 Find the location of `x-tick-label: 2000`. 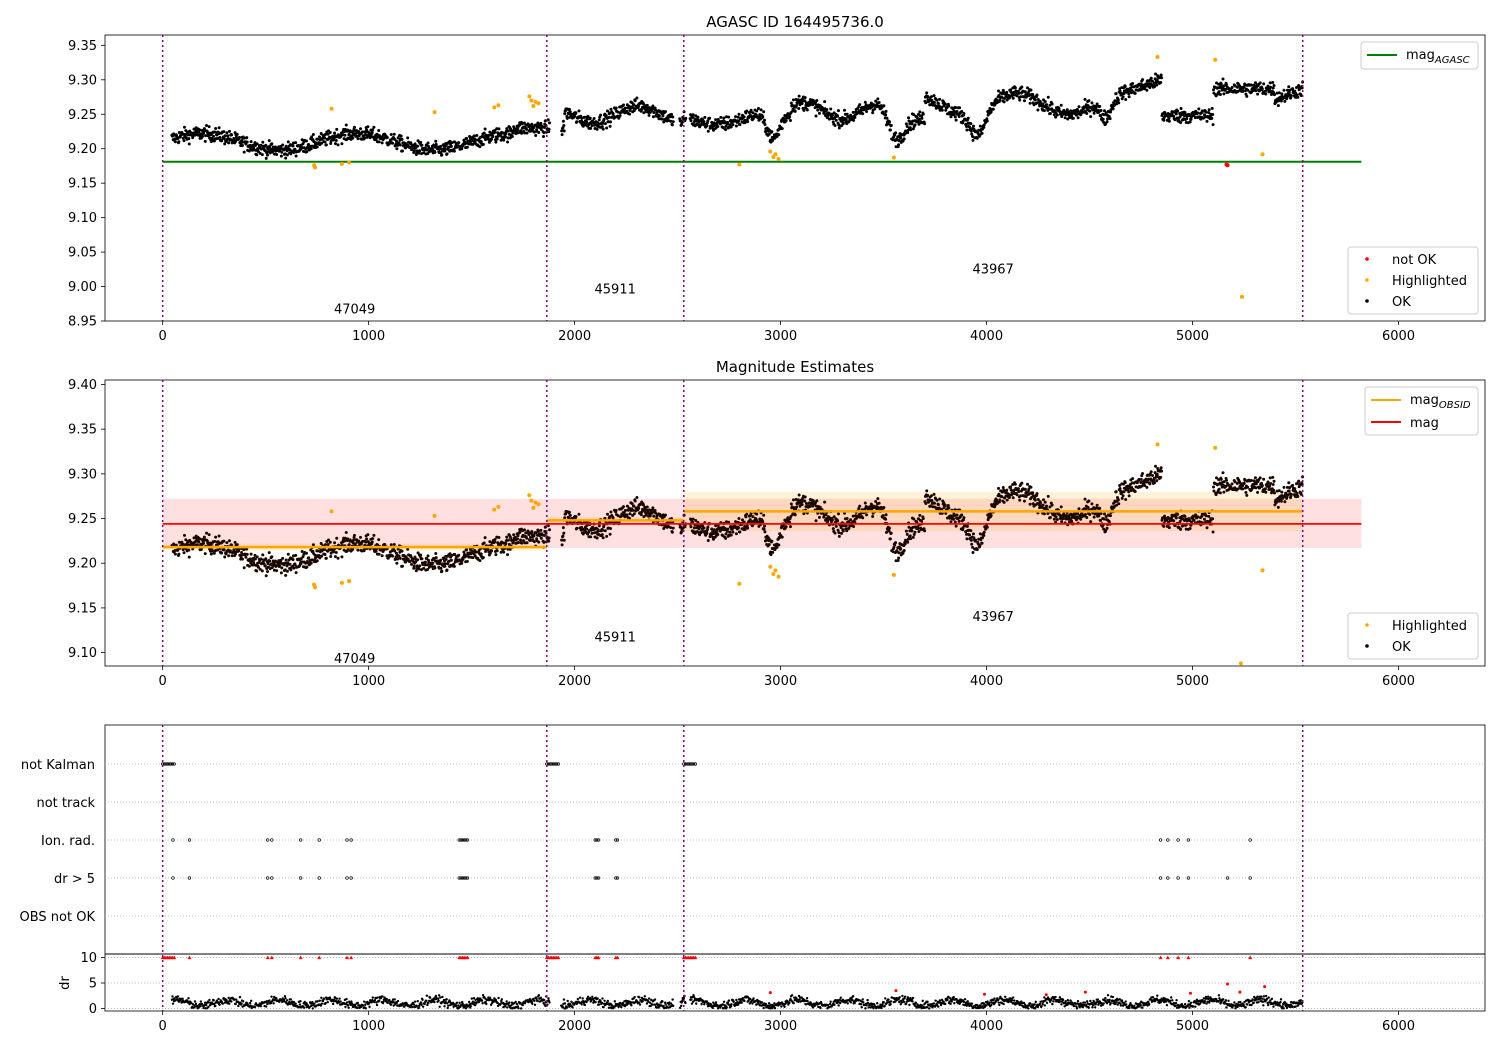

x-tick-label: 2000 is located at coordinates (574, 681).